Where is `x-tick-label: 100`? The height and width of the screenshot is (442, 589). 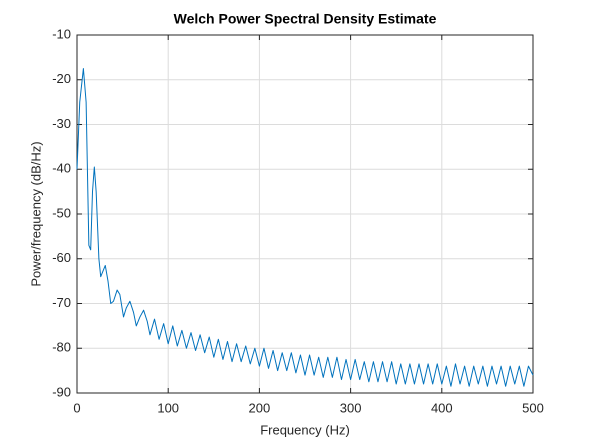 x-tick-label: 100 is located at coordinates (168, 407).